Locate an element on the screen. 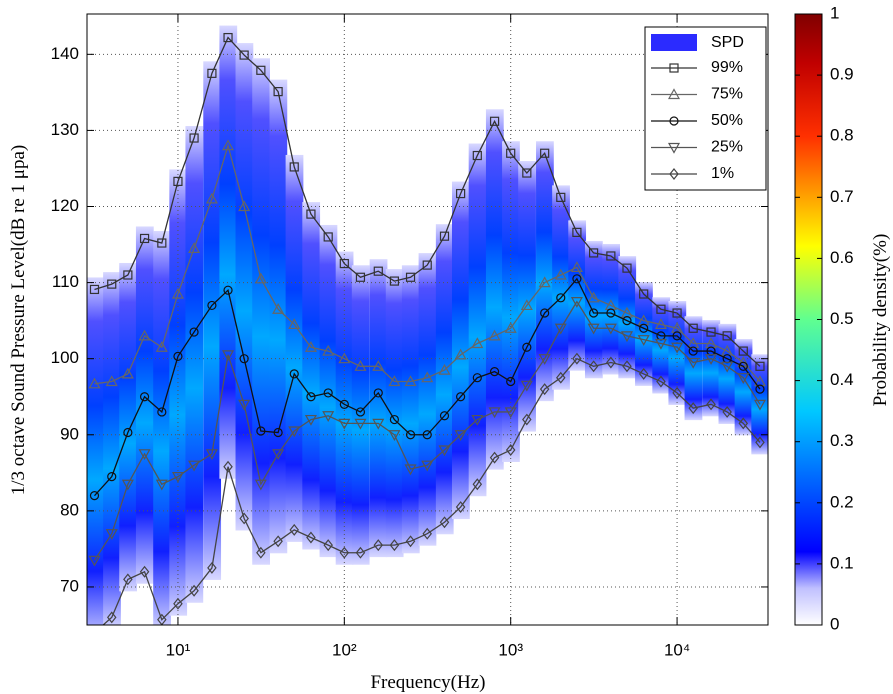 This screenshot has height=694, width=893. x-axis-label: Frequency(Hz) is located at coordinates (427, 682).